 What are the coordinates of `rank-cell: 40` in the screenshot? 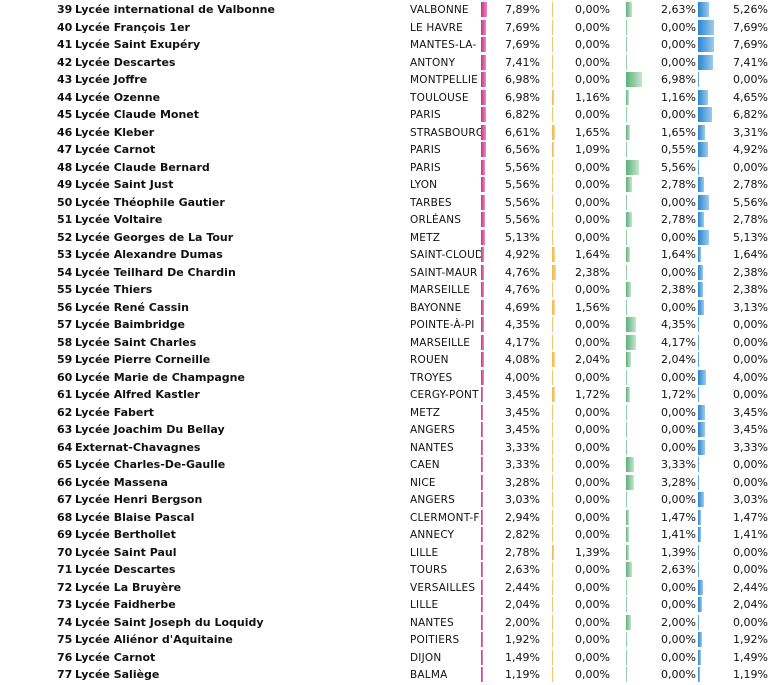 It's located at (65, 27).